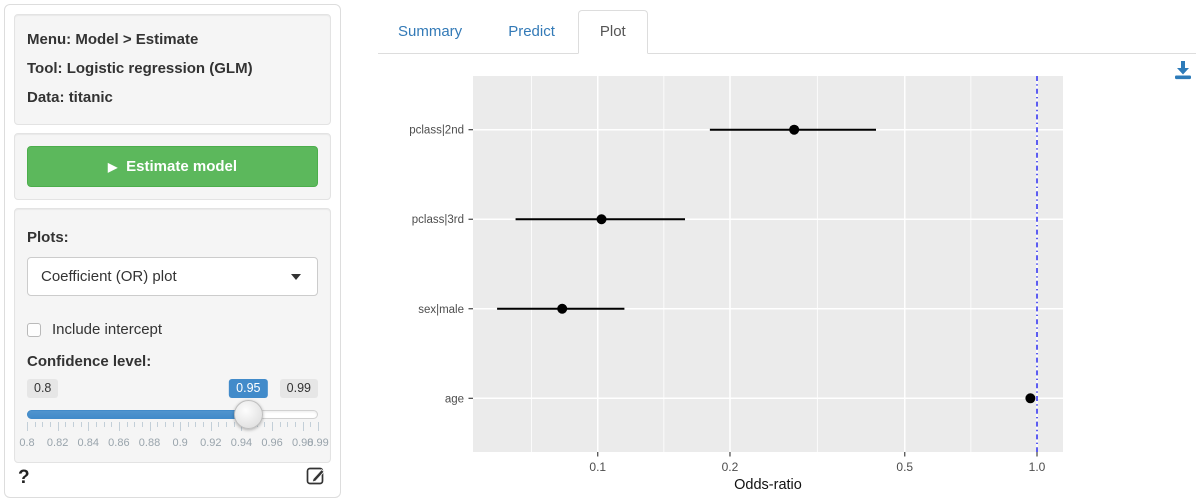 This screenshot has height=504, width=1200. Describe the element at coordinates (137, 39) in the screenshot. I see `menu-value: Model > Estimate` at that location.